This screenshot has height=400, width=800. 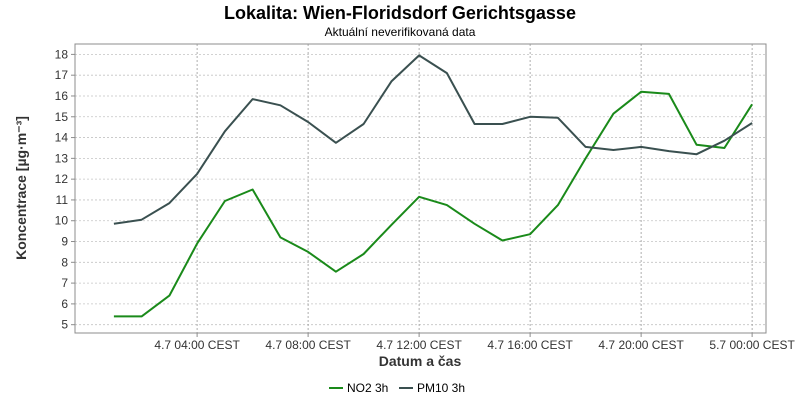 I want to click on y-tick-label: 11, so click(x=62, y=200).